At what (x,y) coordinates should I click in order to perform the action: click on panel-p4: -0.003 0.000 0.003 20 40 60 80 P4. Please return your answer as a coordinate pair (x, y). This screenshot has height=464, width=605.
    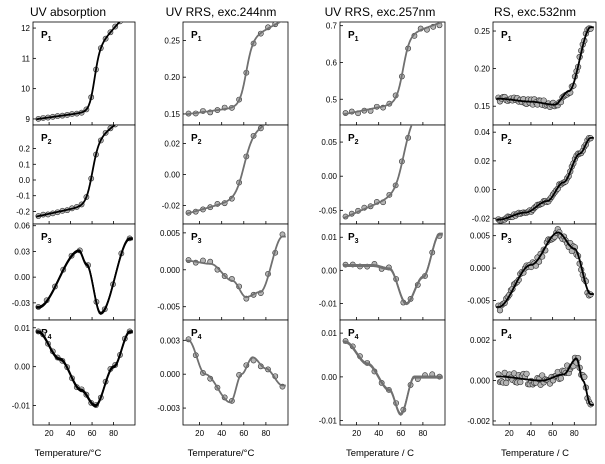
    Looking at the image, I should click on (223, 378).